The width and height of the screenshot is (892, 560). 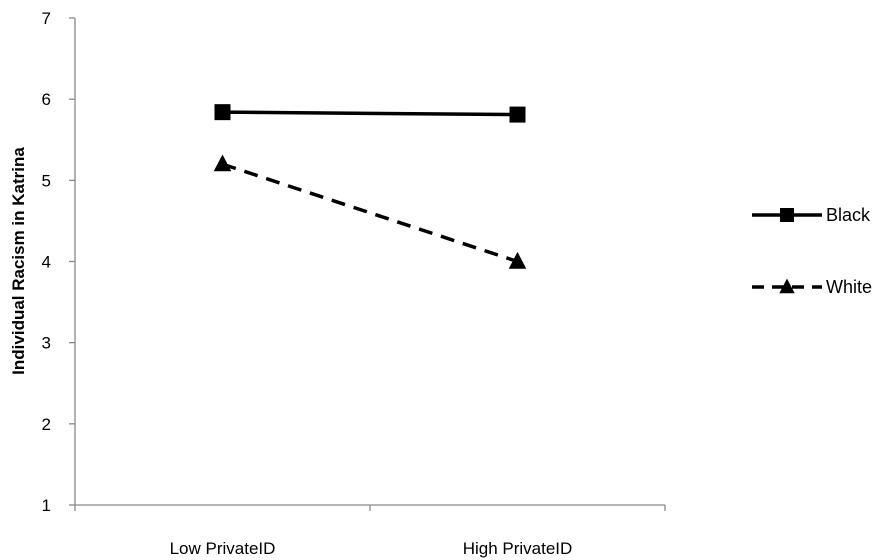 I want to click on y-axis-title: Individual Racism in Katrina, so click(x=18, y=261).